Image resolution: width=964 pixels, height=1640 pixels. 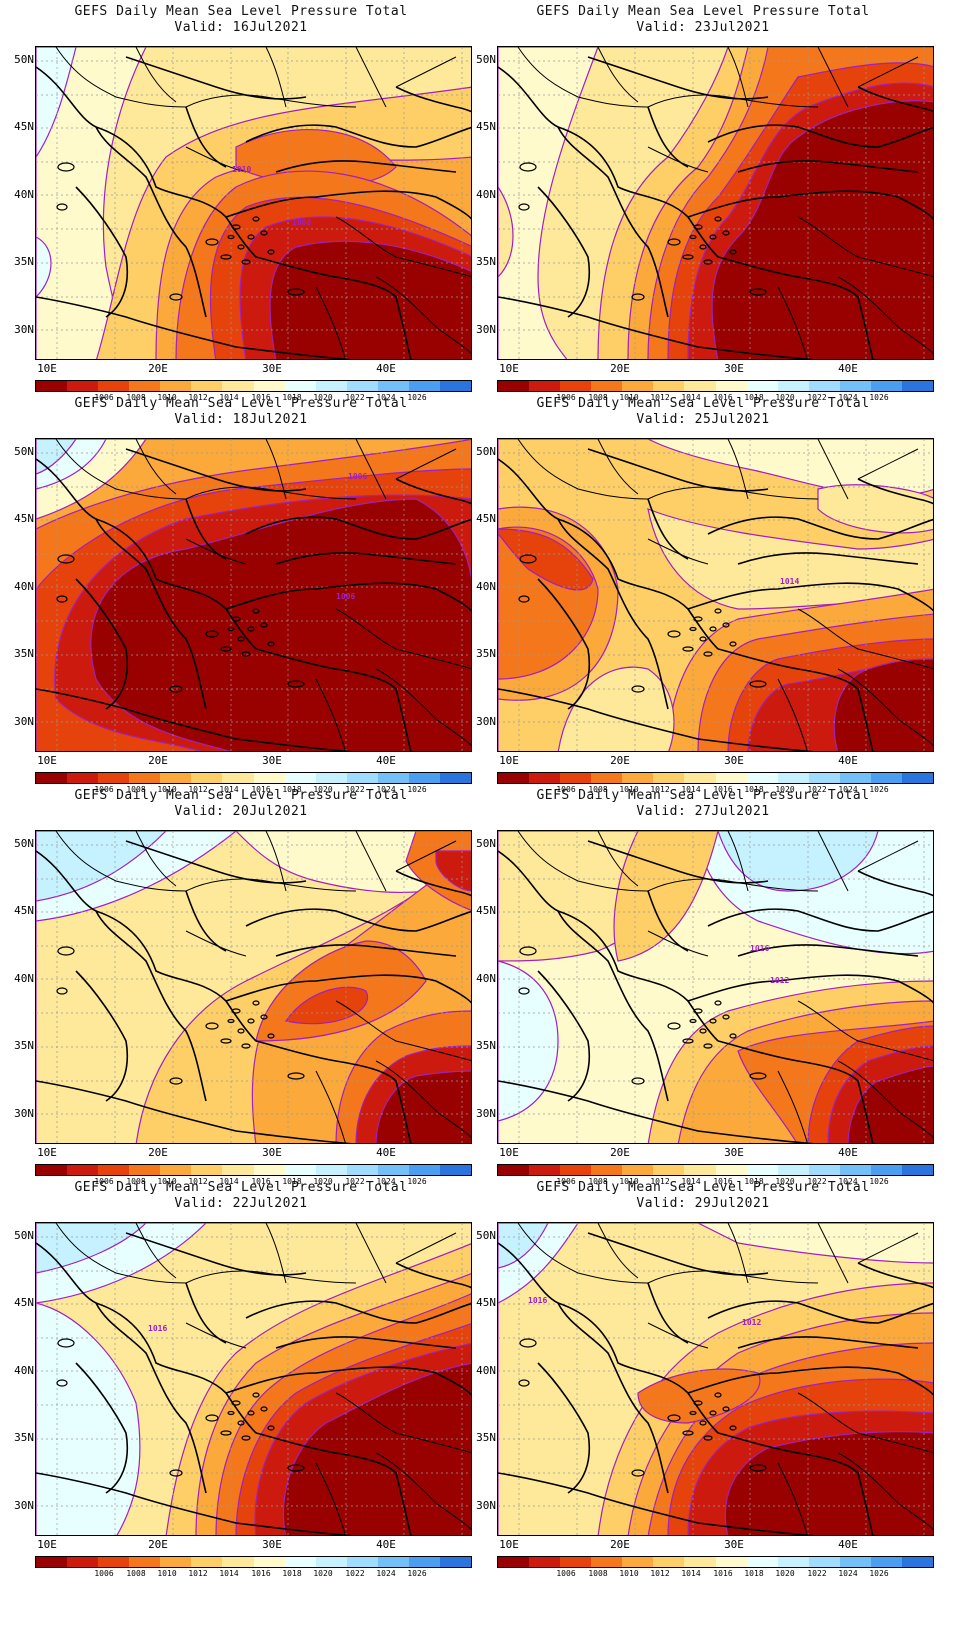 What do you see at coordinates (180, 623) in the screenshot?
I see `islands` at bounding box center [180, 623].